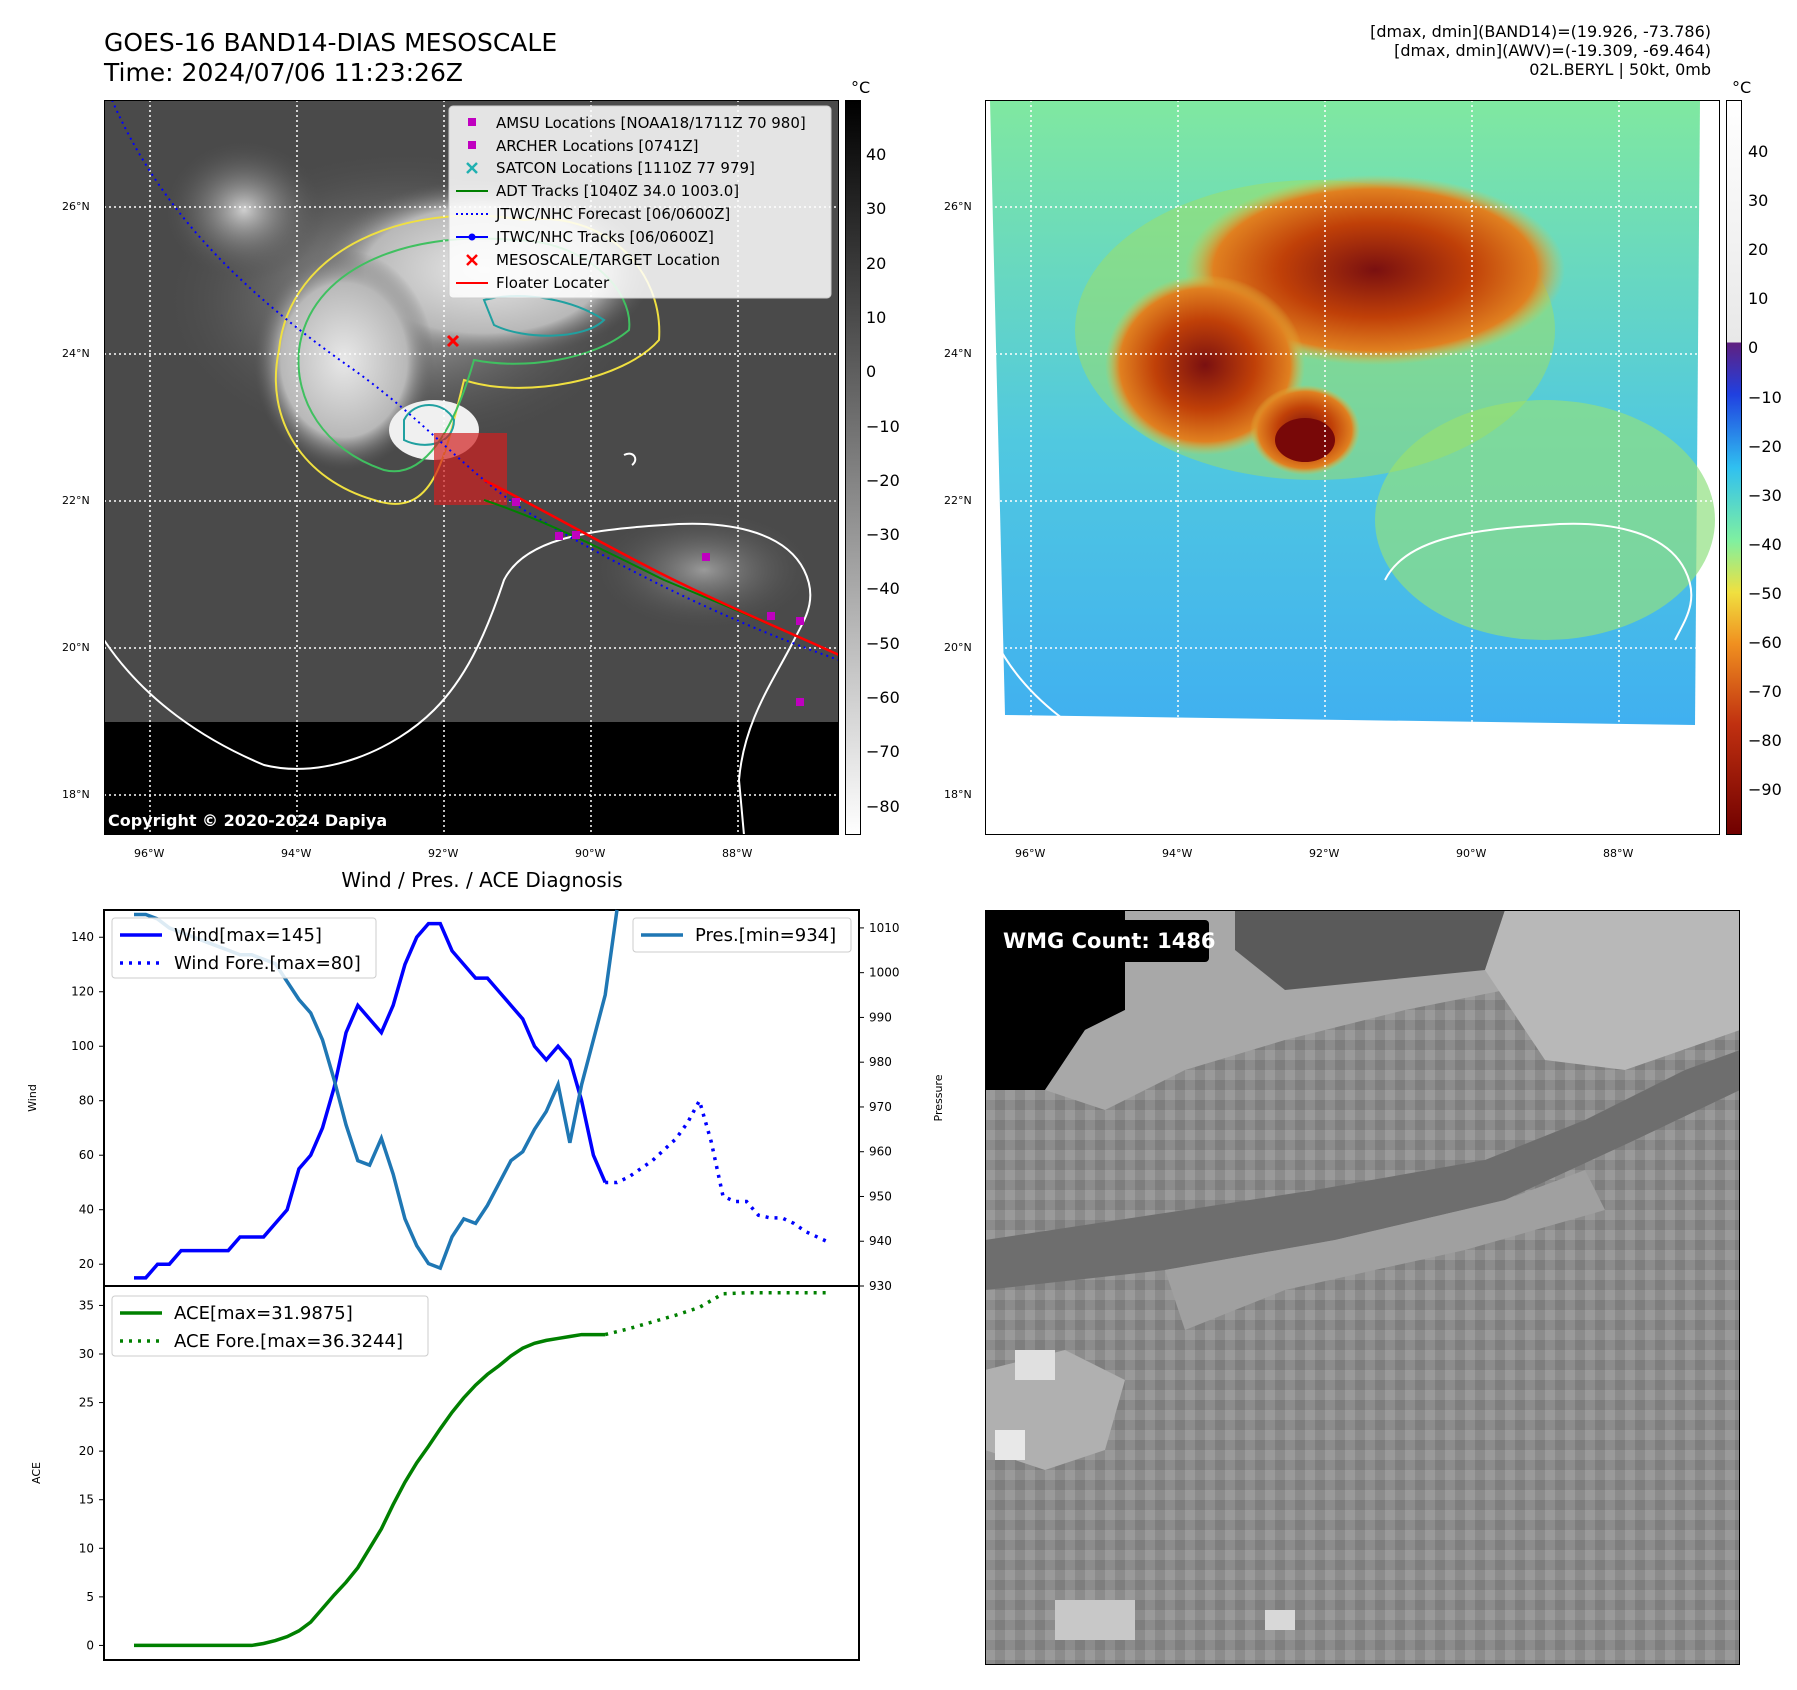 This screenshot has height=1690, width=1797. I want to click on plot-frame, so click(481, 1473).